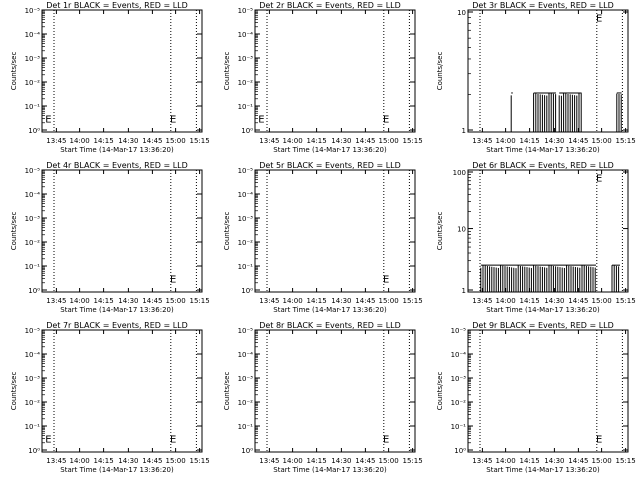 The height and width of the screenshot is (480, 640). I want to click on panel-title: Det 7r BLACK = Events, RED = LLD, so click(117, 325).